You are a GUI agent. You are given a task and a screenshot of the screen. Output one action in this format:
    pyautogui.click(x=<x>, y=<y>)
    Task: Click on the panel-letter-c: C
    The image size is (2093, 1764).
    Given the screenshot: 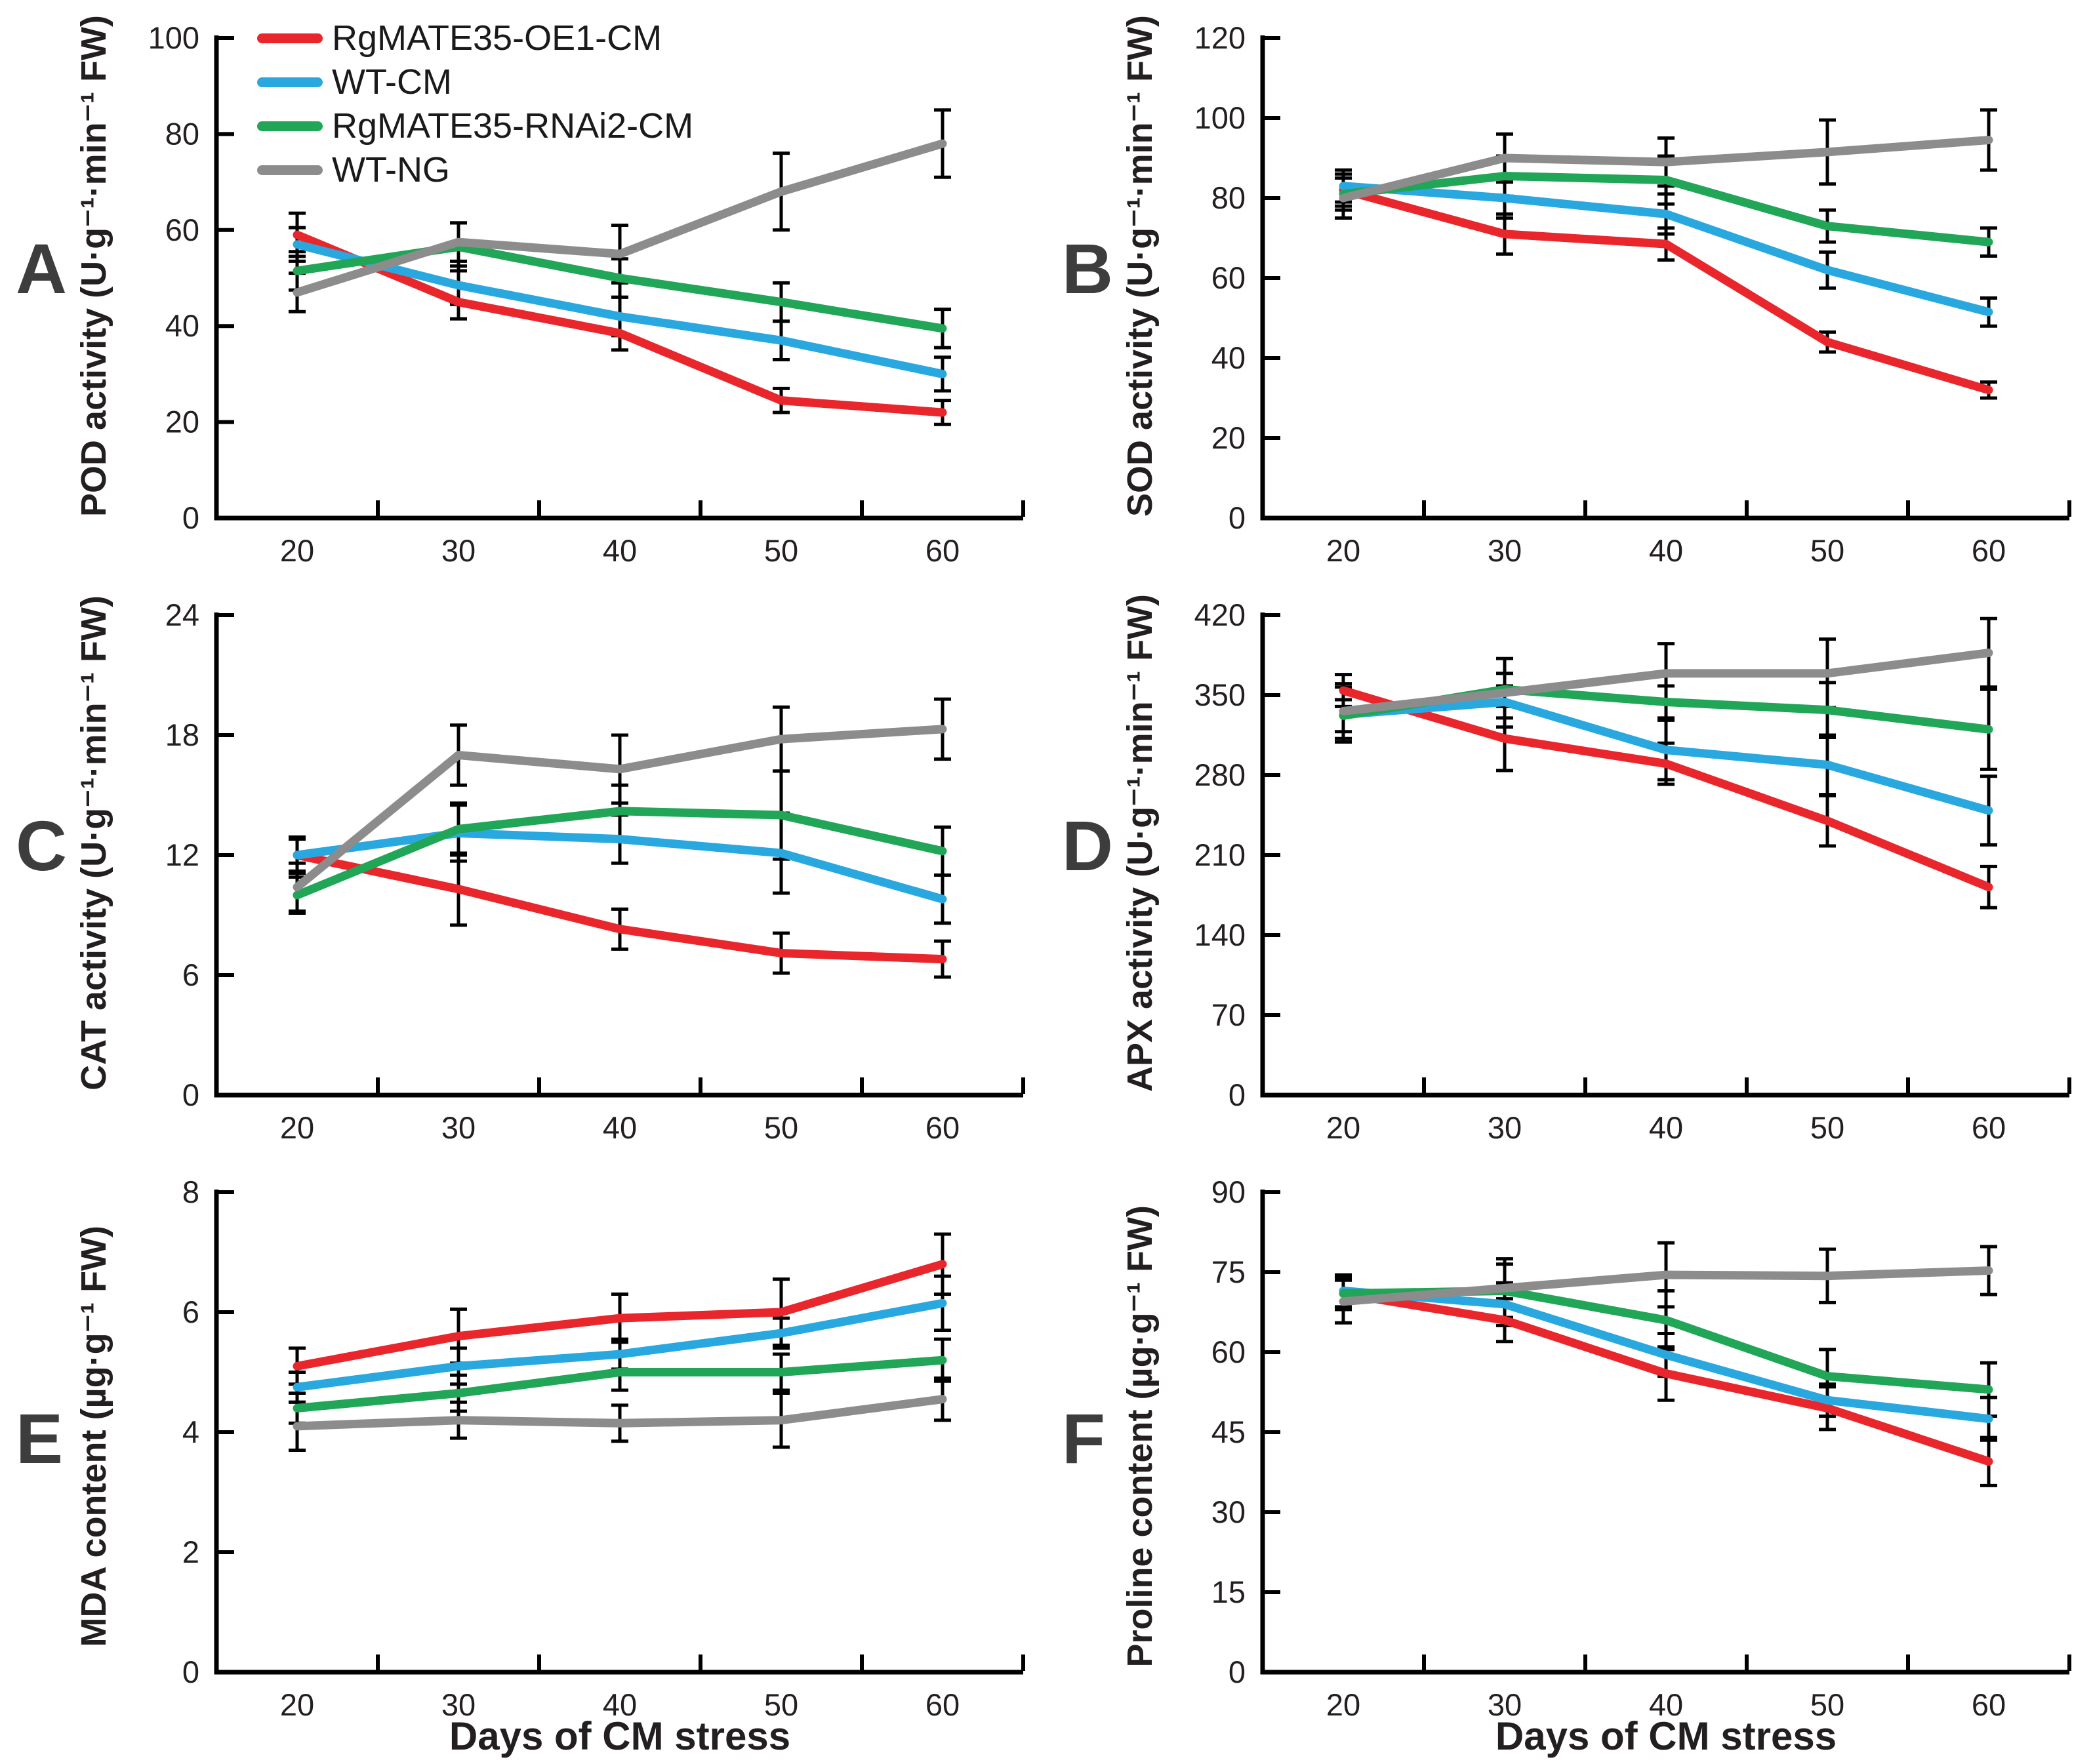 What is the action you would take?
    pyautogui.click(x=41, y=846)
    